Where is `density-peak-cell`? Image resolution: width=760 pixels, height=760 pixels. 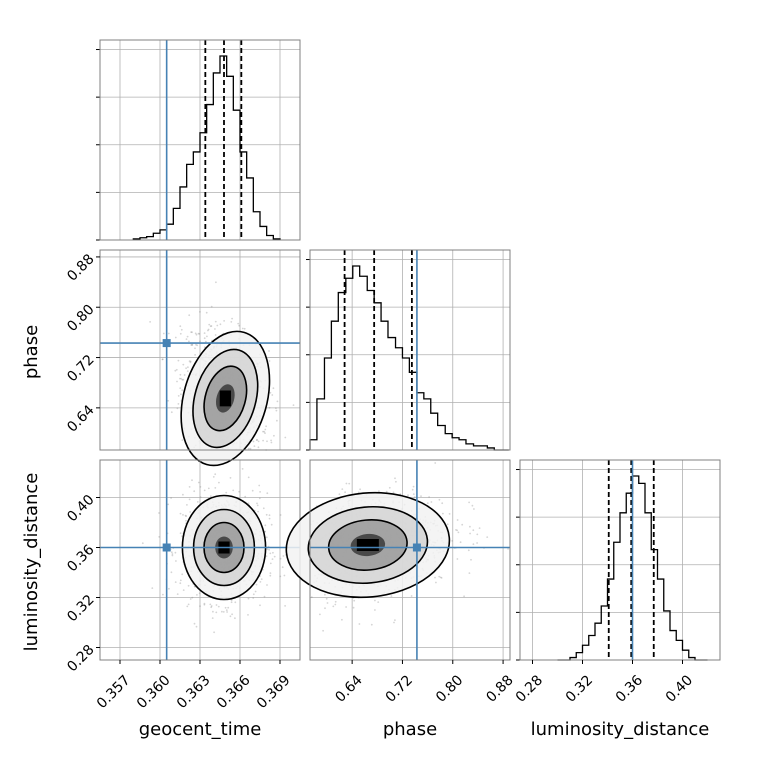 density-peak-cell is located at coordinates (225, 398).